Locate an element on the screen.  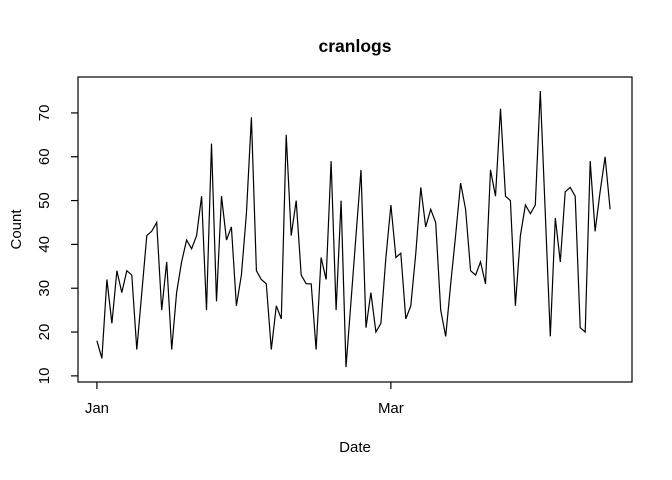
y-tick-label: 40 is located at coordinates (44, 244).